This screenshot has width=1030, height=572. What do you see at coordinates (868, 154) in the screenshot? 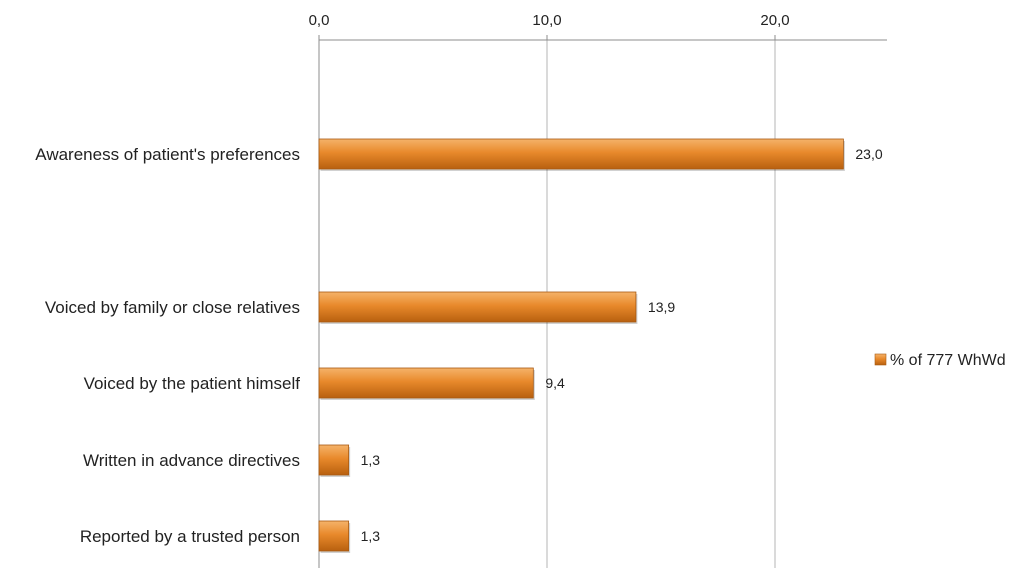
I see `data-label: 23,0` at bounding box center [868, 154].